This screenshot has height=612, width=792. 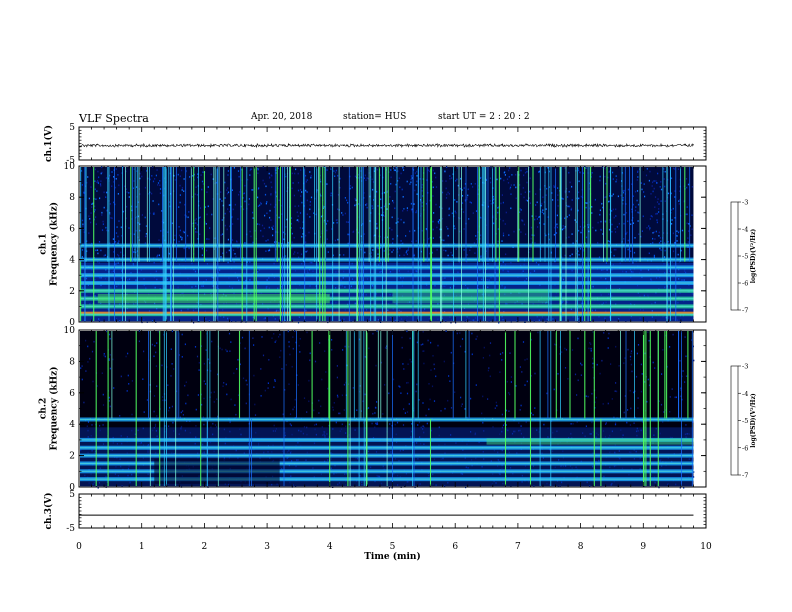 I want to click on figure-title: VLF Spectra, so click(x=114, y=118).